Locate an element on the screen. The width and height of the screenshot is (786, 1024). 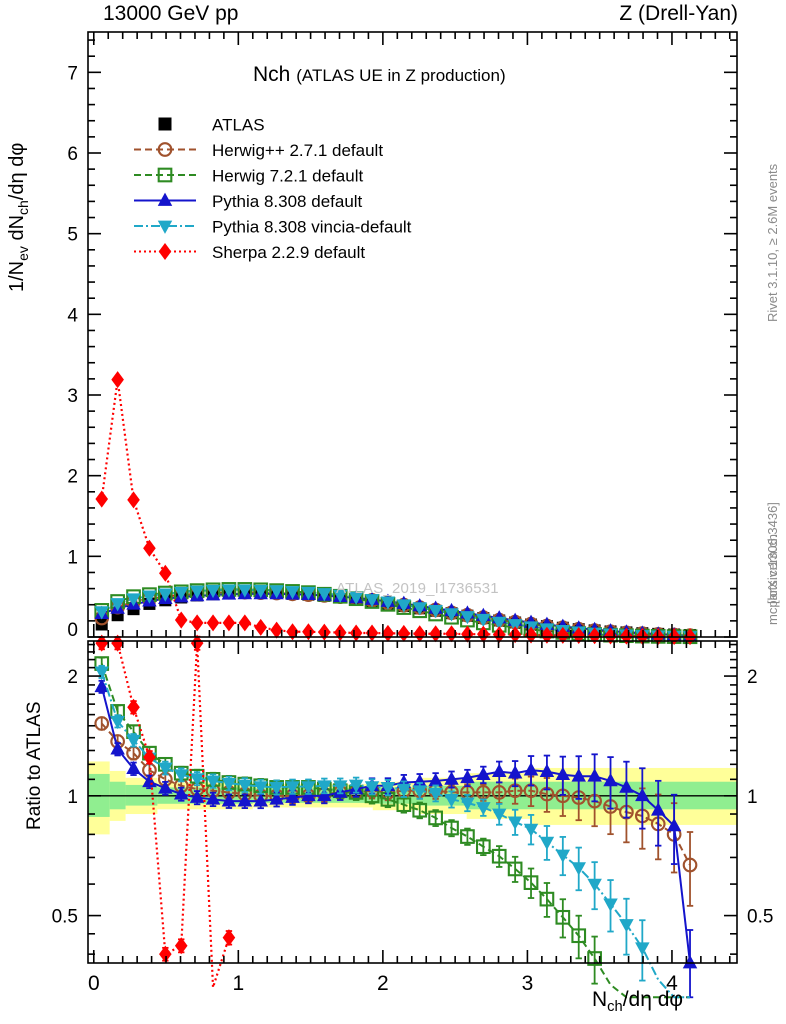
y-tick-label-main: 2 is located at coordinates (72, 477).